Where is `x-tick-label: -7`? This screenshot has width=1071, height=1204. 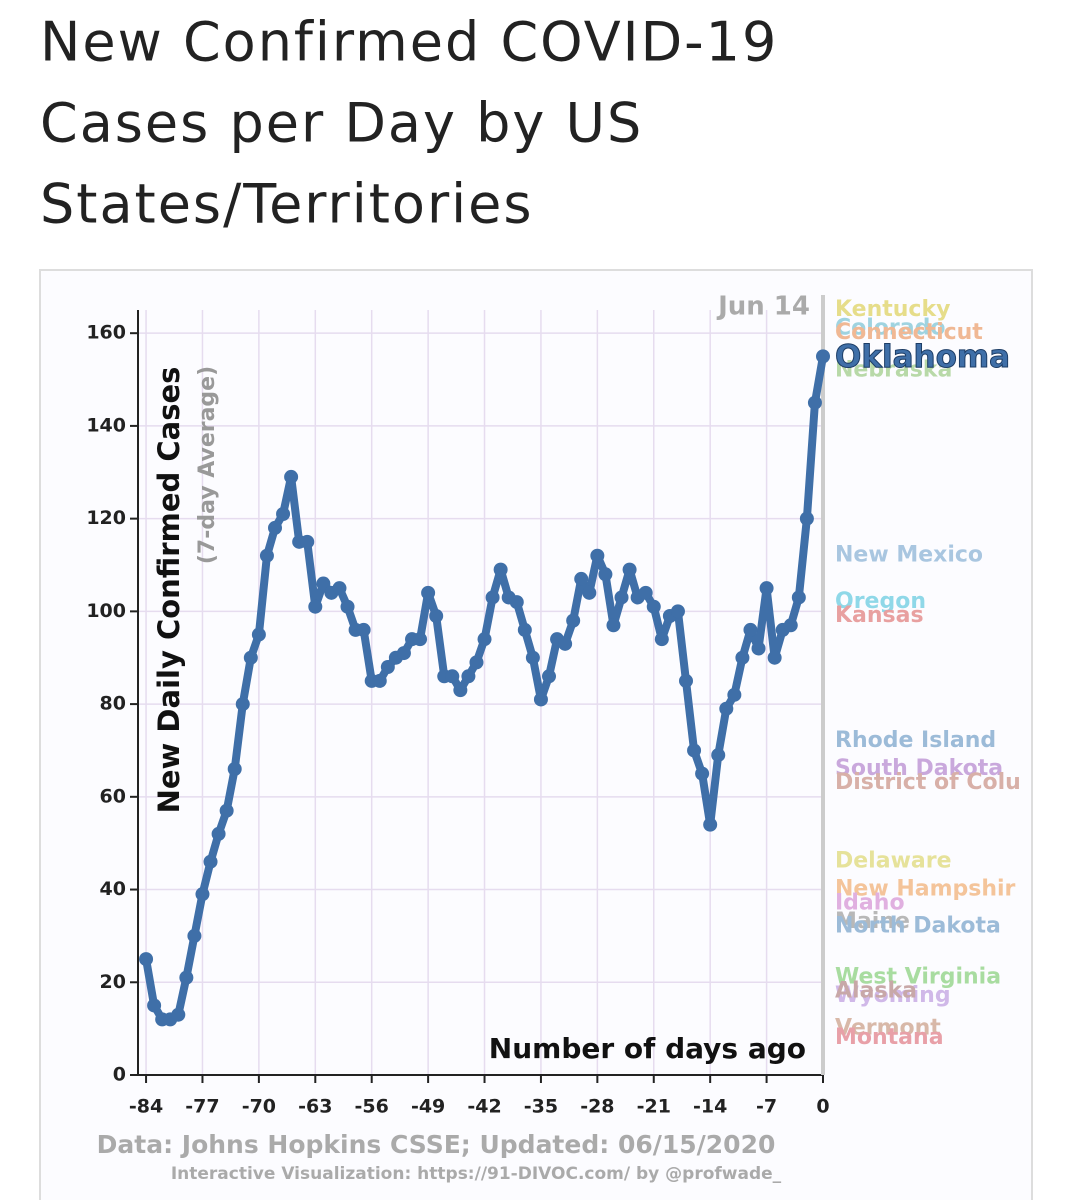 x-tick-label: -7 is located at coordinates (766, 1107).